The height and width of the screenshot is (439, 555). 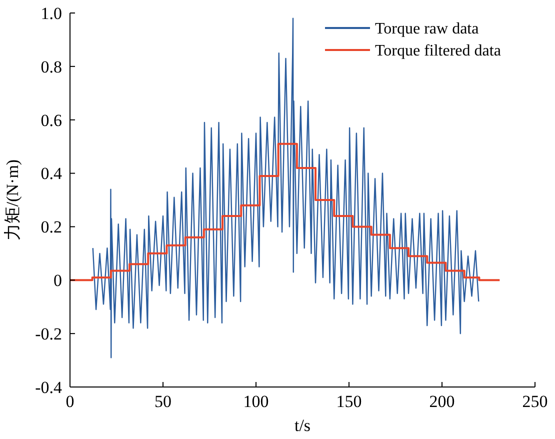 I want to click on y-tick-label: 0, so click(x=58, y=280).